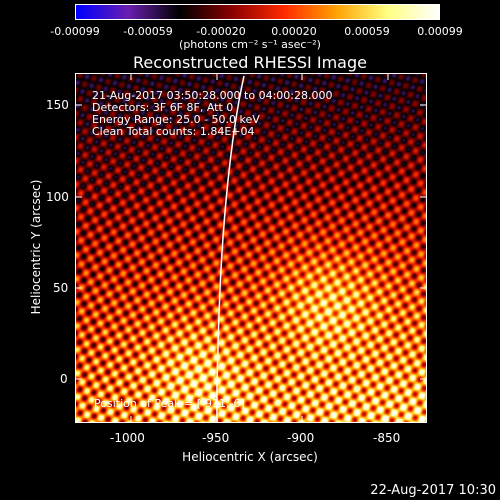 This screenshot has height=500, width=500. I want to click on colorbar-tick: -0.00020, so click(221, 31).